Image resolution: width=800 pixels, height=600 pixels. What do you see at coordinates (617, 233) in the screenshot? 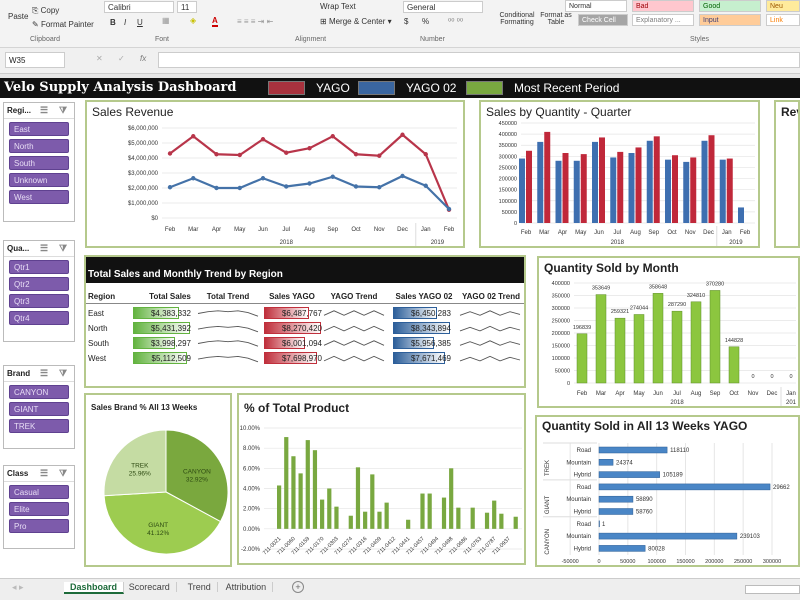
I see `x-tick-label: Jul` at bounding box center [617, 233].